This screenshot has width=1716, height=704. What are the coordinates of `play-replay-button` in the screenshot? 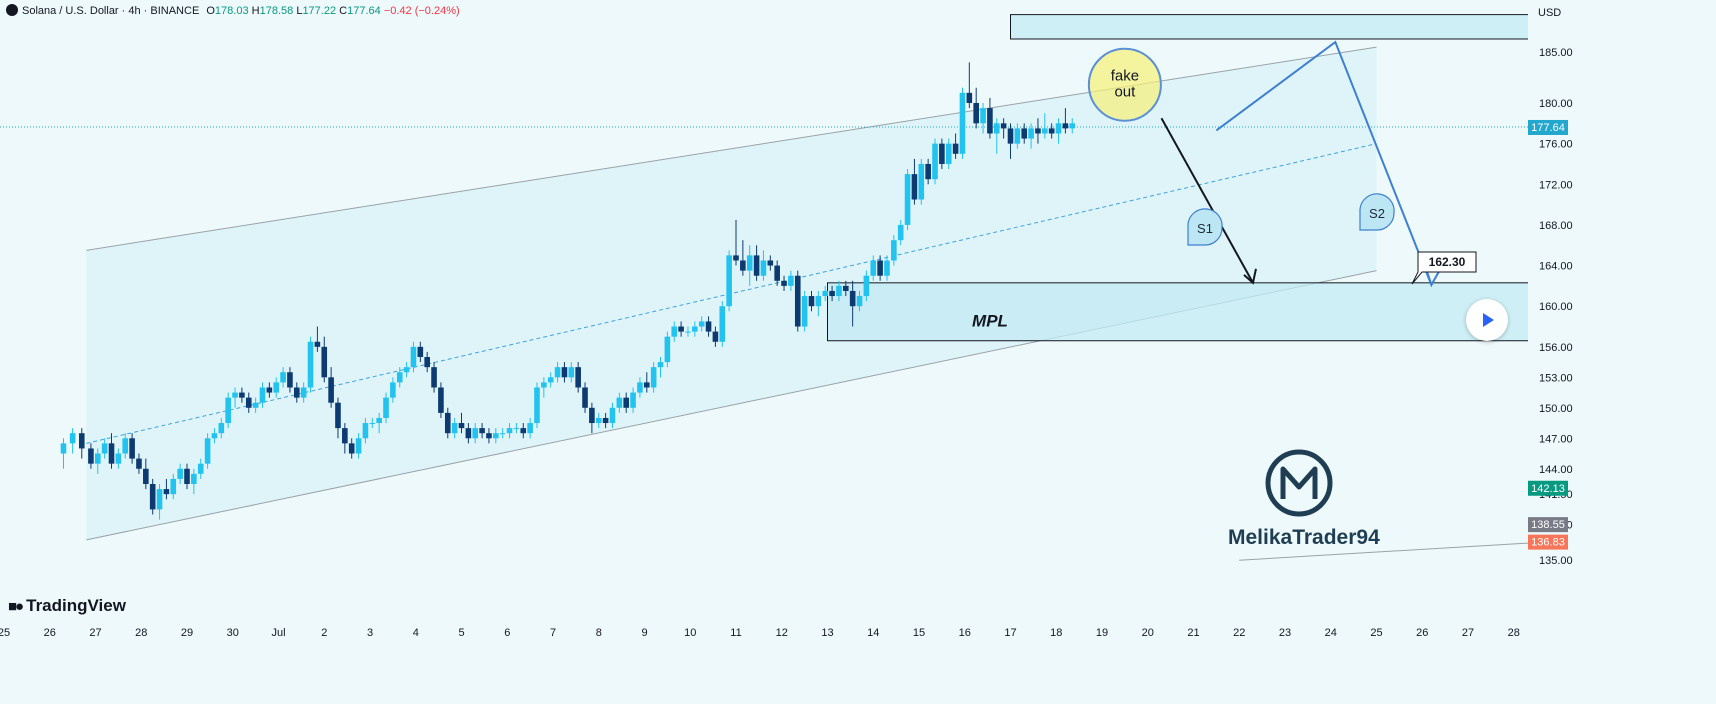 It's located at (1487, 320).